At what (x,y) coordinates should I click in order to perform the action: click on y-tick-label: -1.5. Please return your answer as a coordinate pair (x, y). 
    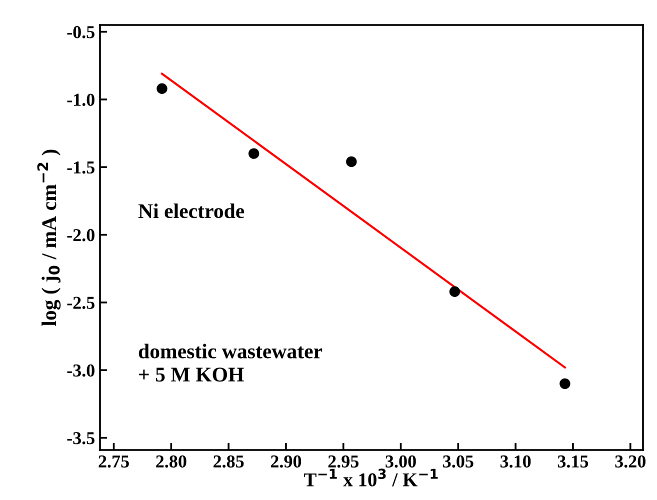
    Looking at the image, I should click on (80, 167).